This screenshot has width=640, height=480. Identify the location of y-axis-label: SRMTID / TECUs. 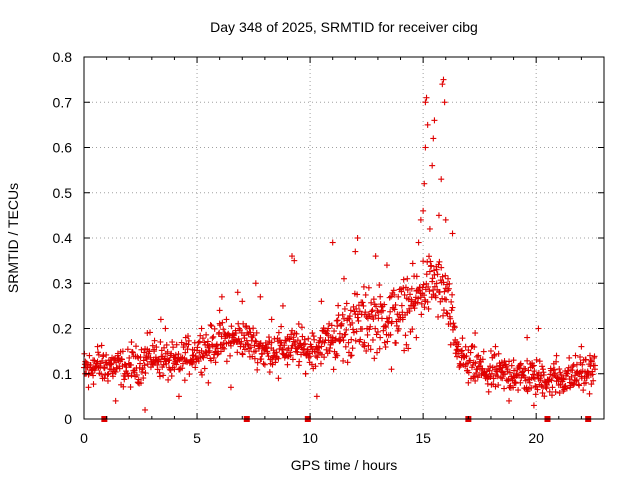
(13, 238).